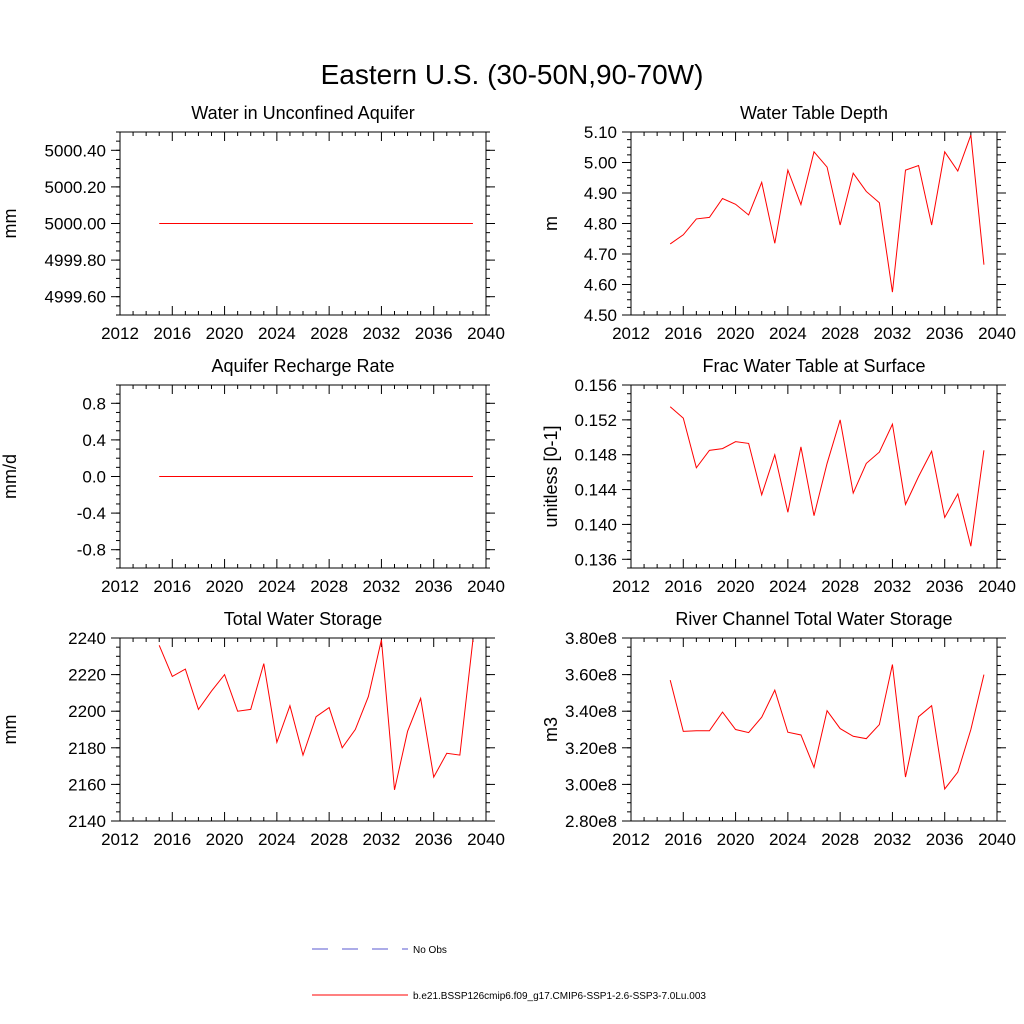 The image size is (1024, 1024). What do you see at coordinates (595, 455) in the screenshot?
I see `y-tick-label: 0.148` at bounding box center [595, 455].